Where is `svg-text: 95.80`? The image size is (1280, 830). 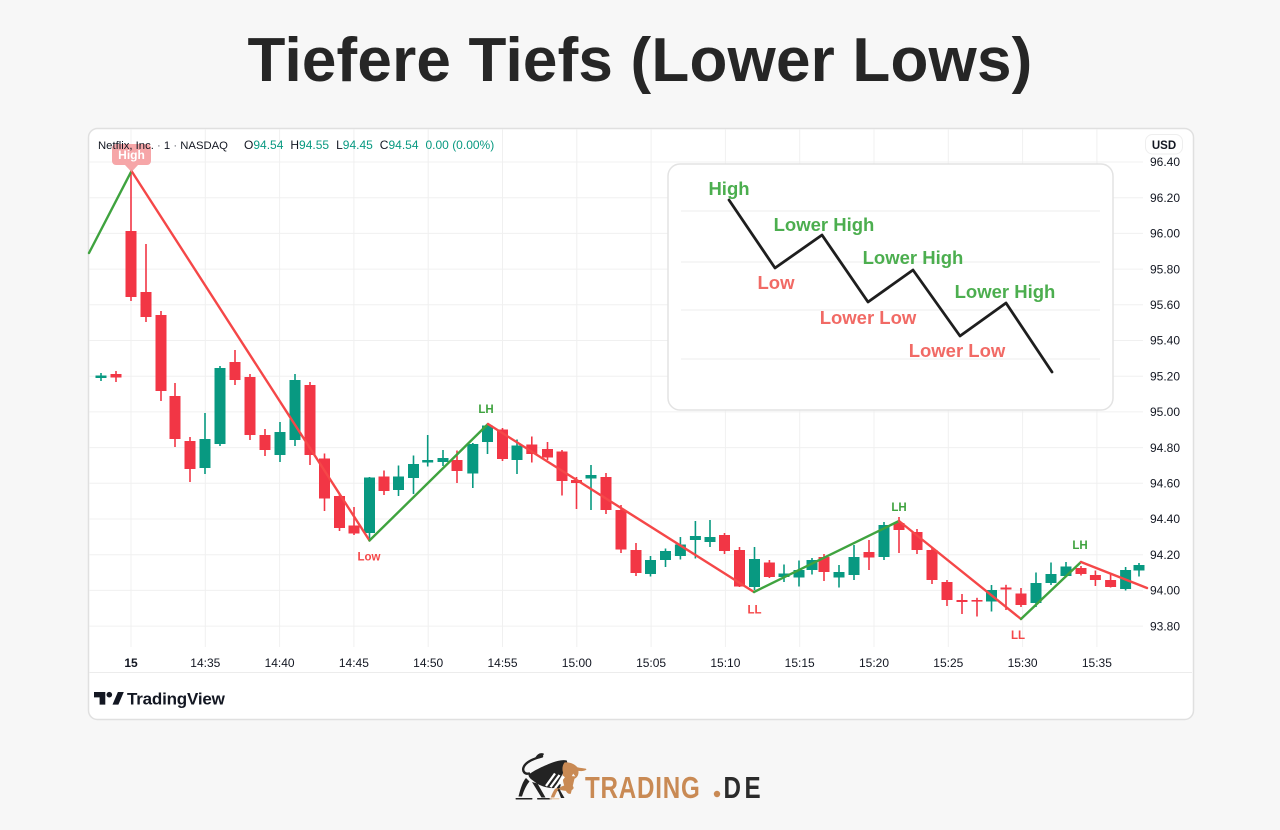 svg-text: 95.80 is located at coordinates (1165, 269).